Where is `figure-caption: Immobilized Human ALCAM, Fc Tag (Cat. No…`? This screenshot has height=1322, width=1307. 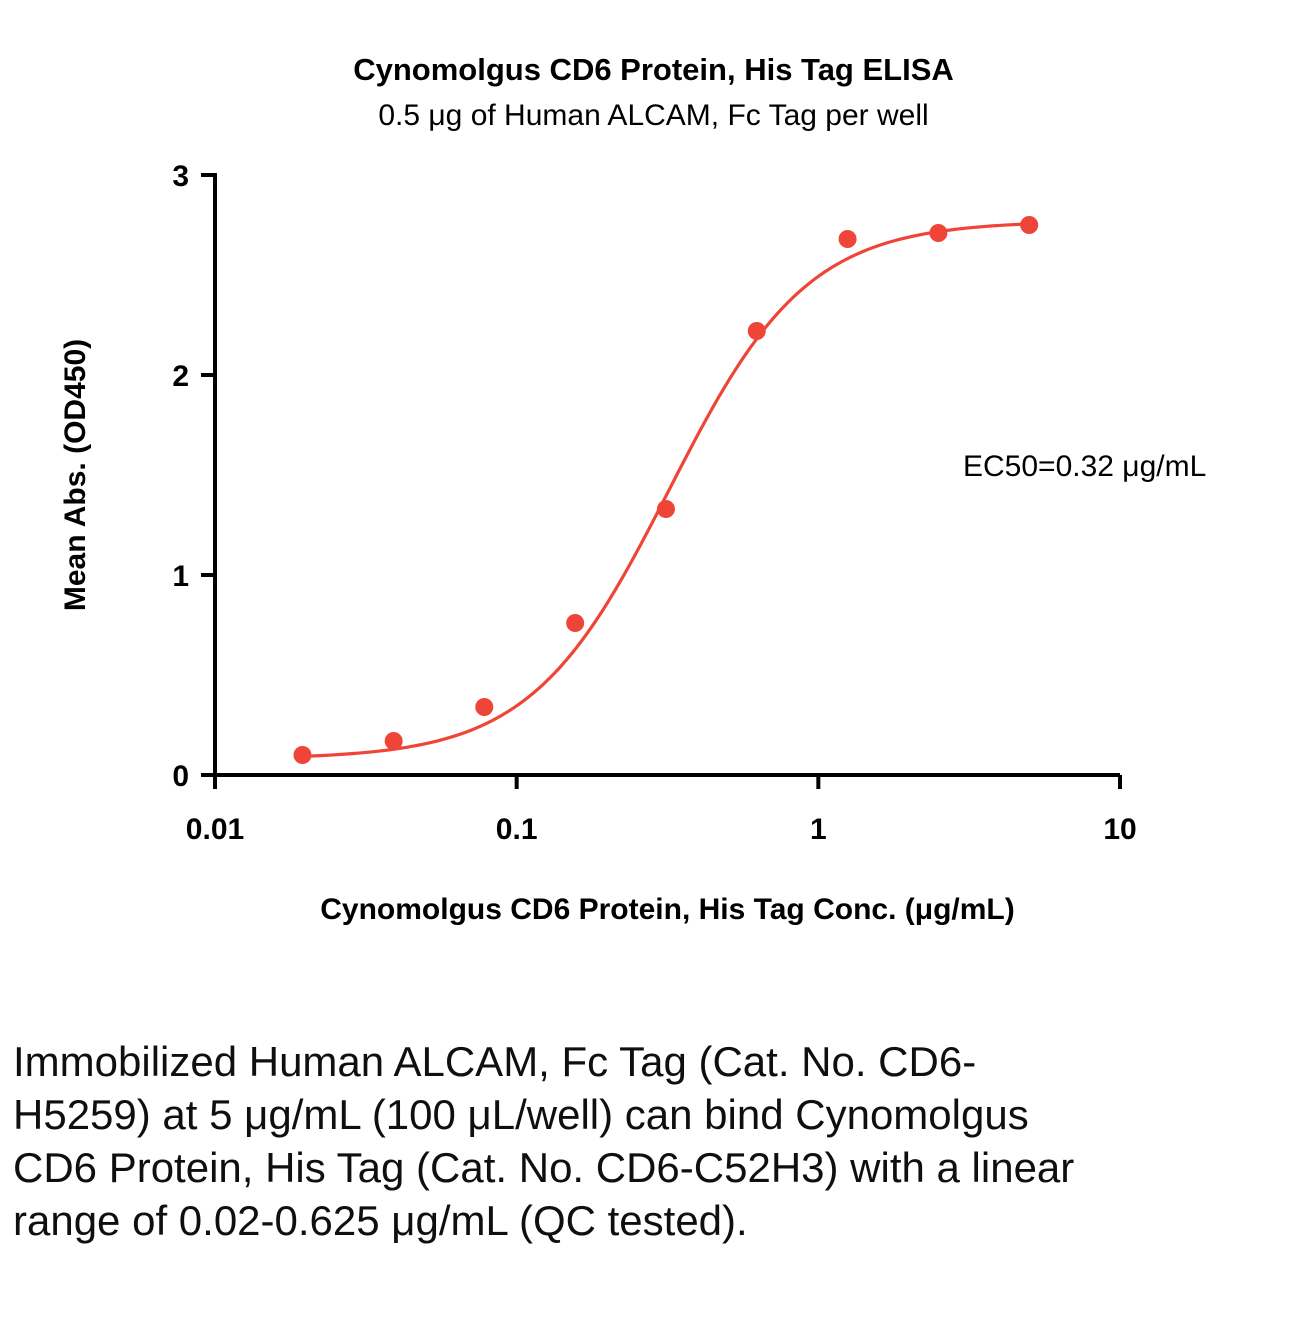 figure-caption: Immobilized Human ALCAM, Fc Tag (Cat. No… is located at coordinates (544, 1141).